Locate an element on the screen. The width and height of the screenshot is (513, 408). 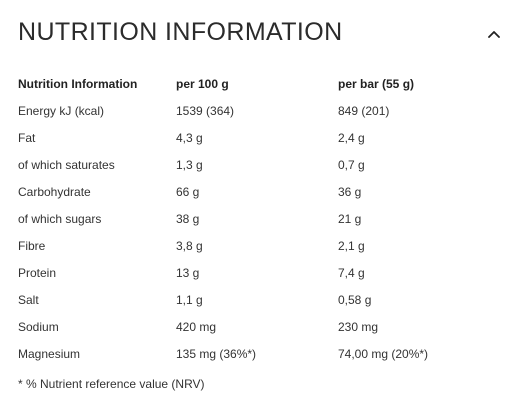
value-per-100g: 13 g is located at coordinates (188, 272).